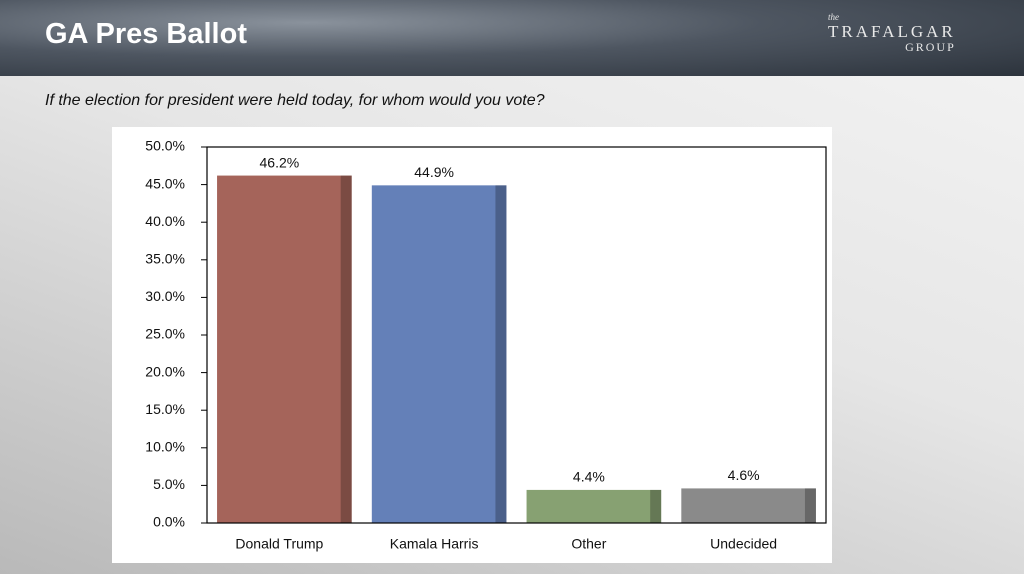  Describe the element at coordinates (165, 447) in the screenshot. I see `y-tick-label: 10.0%` at that location.